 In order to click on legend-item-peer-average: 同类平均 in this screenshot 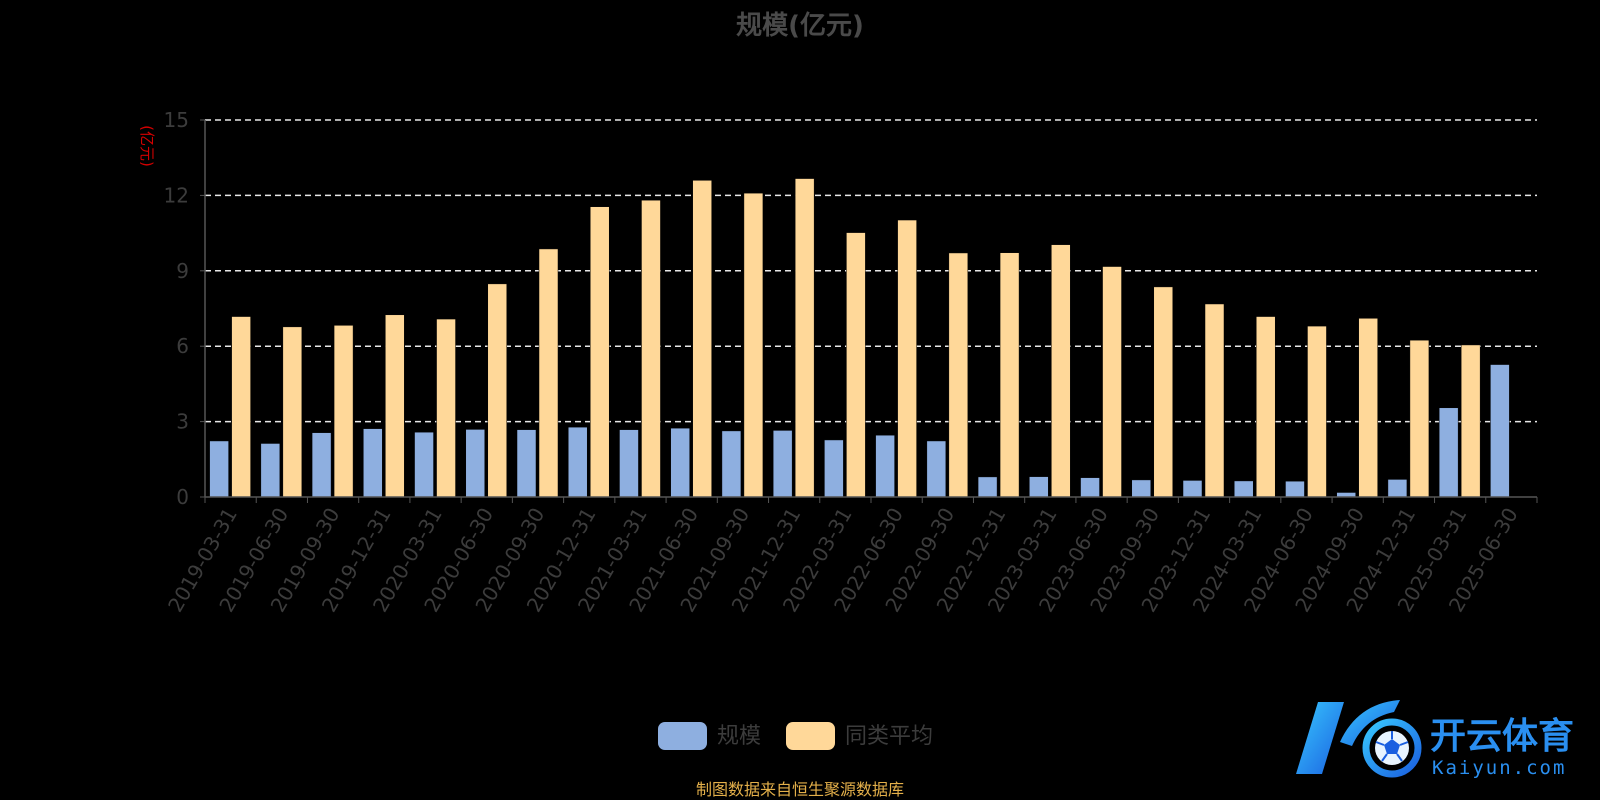, I will do `click(859, 736)`.